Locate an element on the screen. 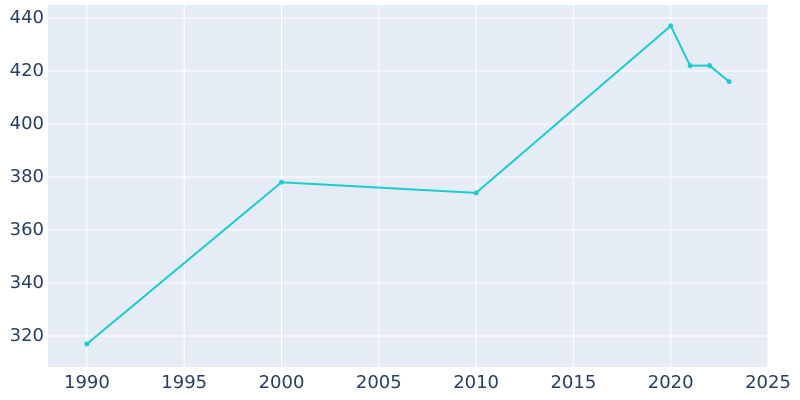 The width and height of the screenshot is (800, 400). x-tick-label: 2020 is located at coordinates (671, 382).